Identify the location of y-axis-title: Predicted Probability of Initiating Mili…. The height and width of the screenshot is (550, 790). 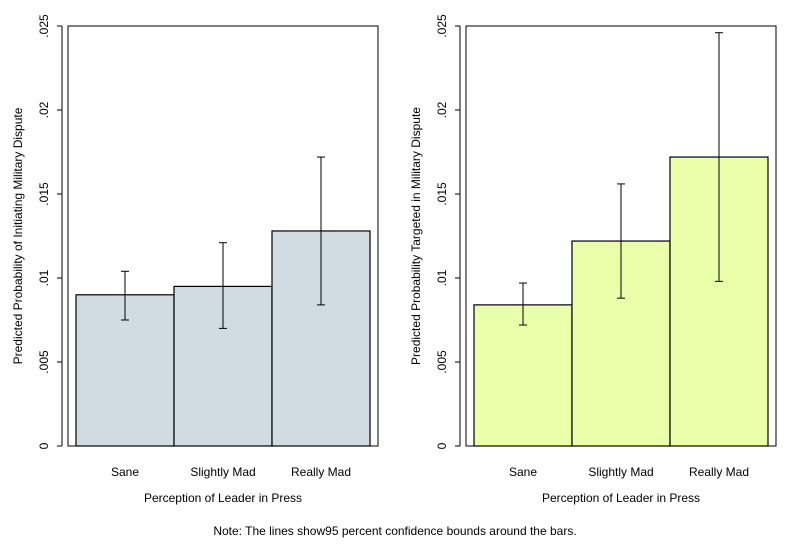
(18, 235).